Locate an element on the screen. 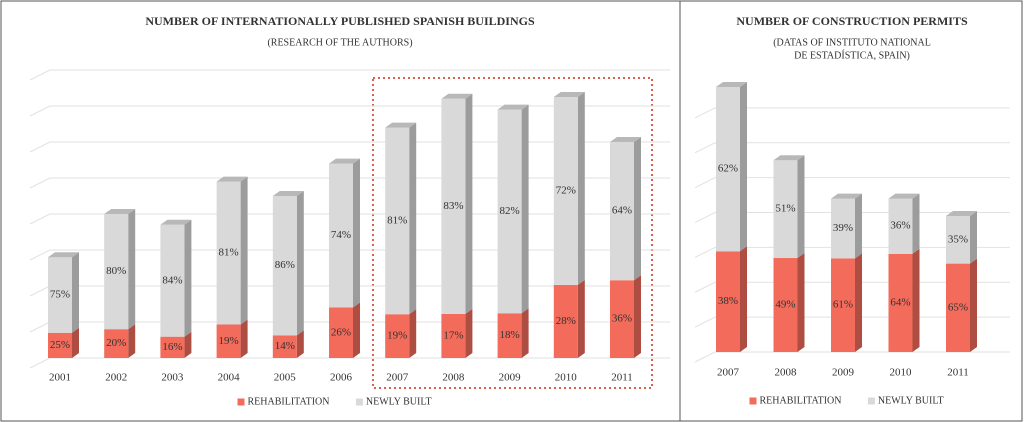  value-label: 18% is located at coordinates (510, 335).